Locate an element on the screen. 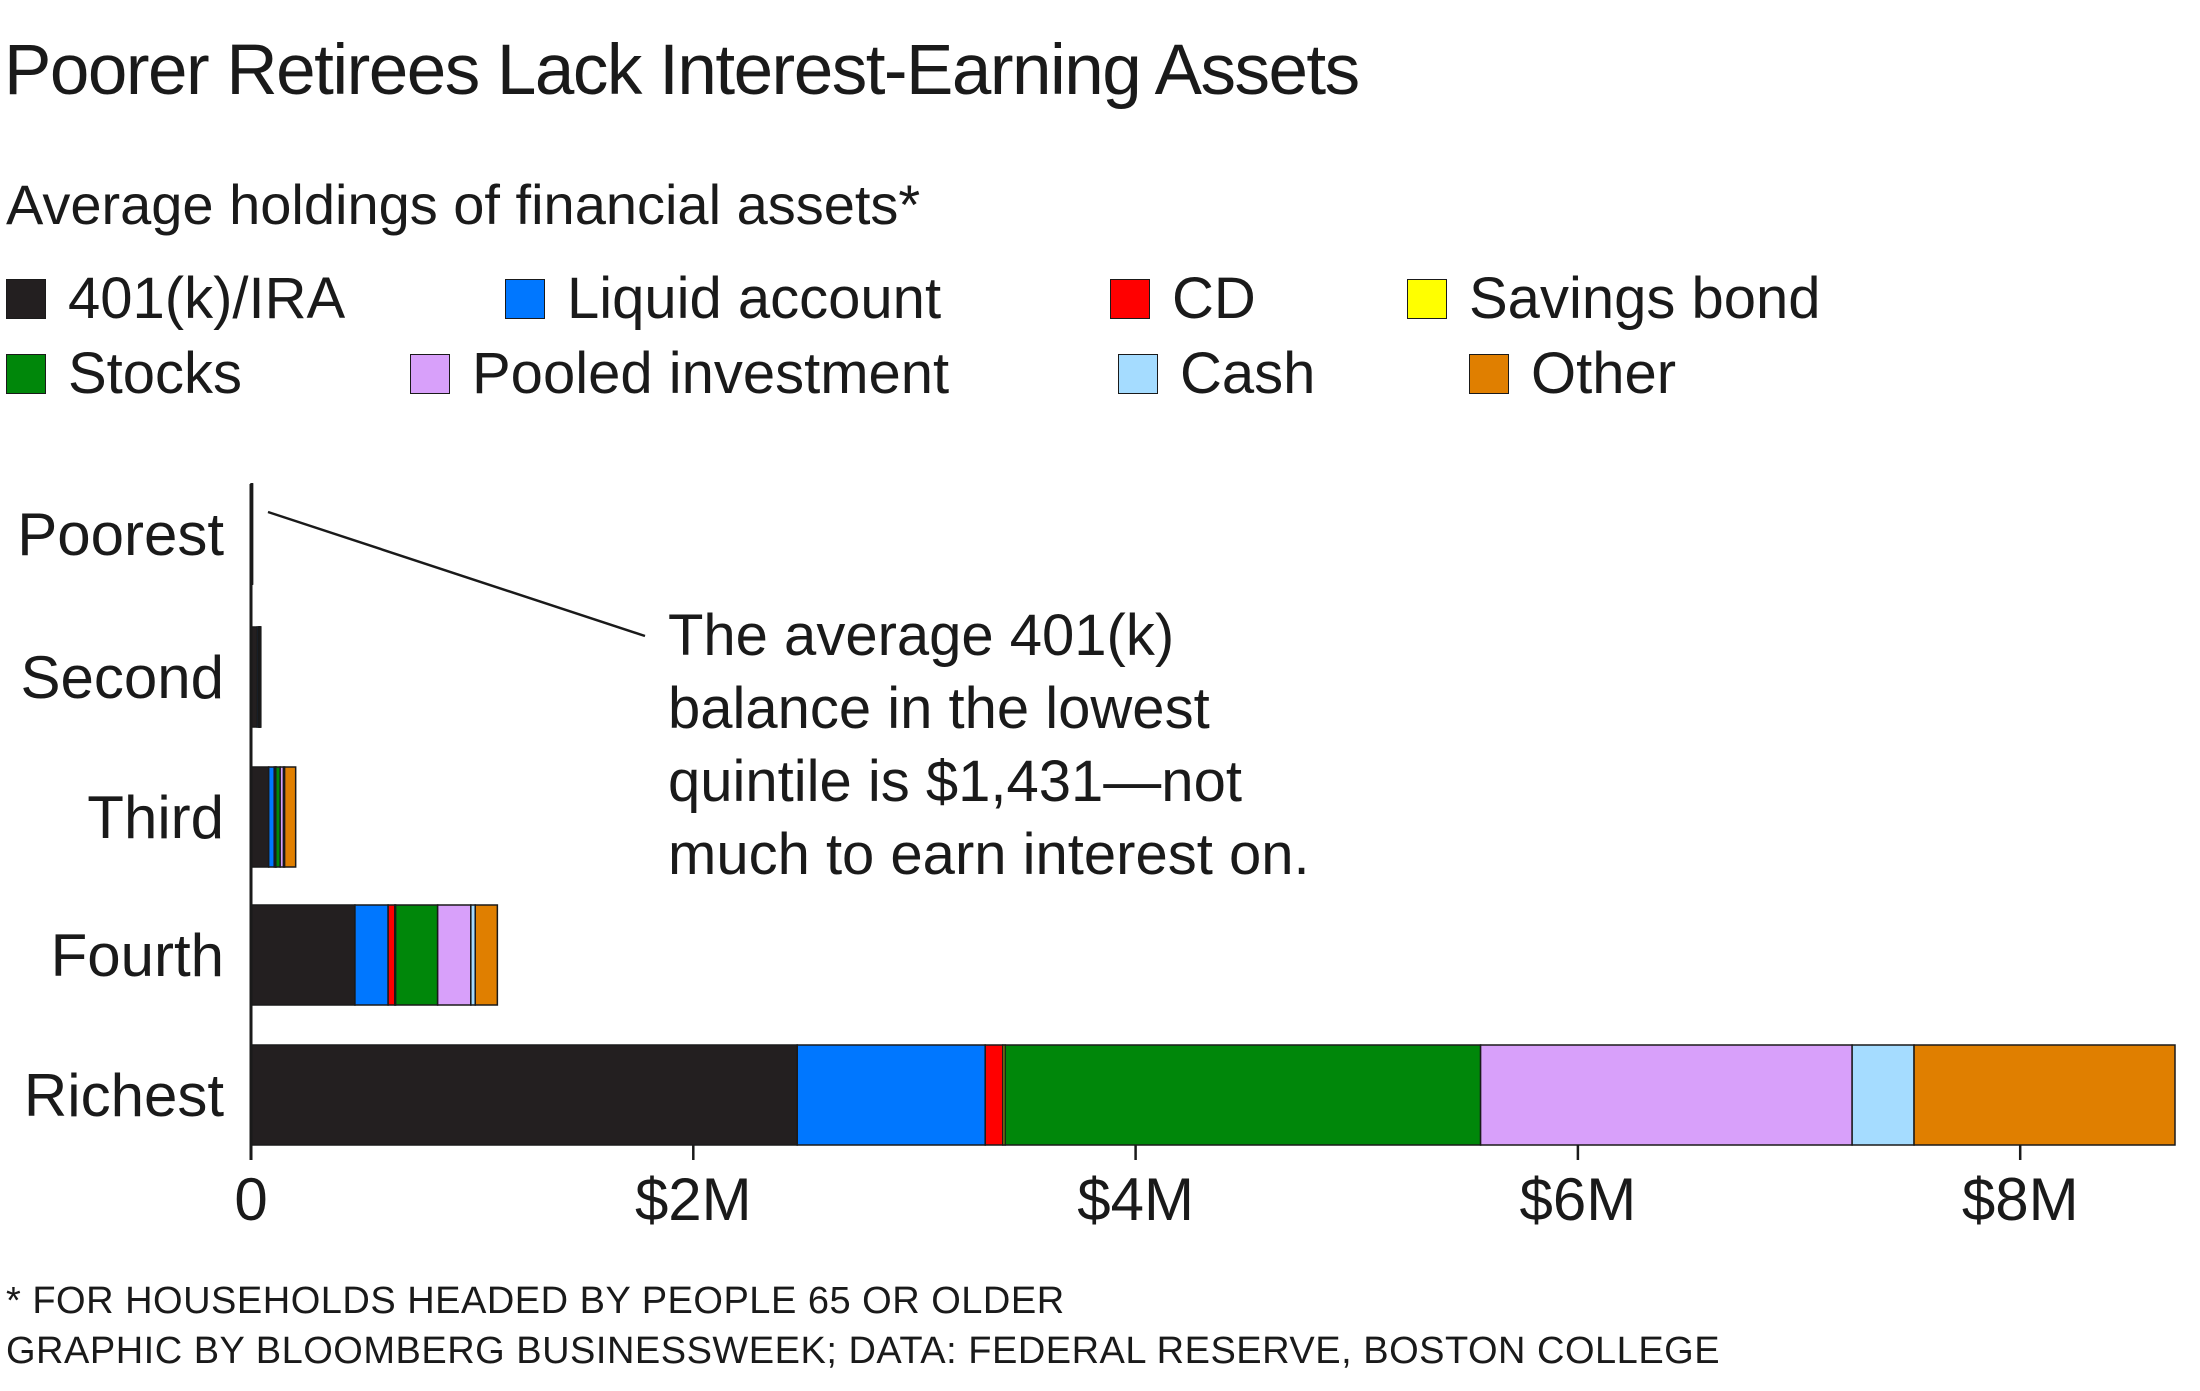 The height and width of the screenshot is (1391, 2200). legend-label: Stocks is located at coordinates (155, 373).